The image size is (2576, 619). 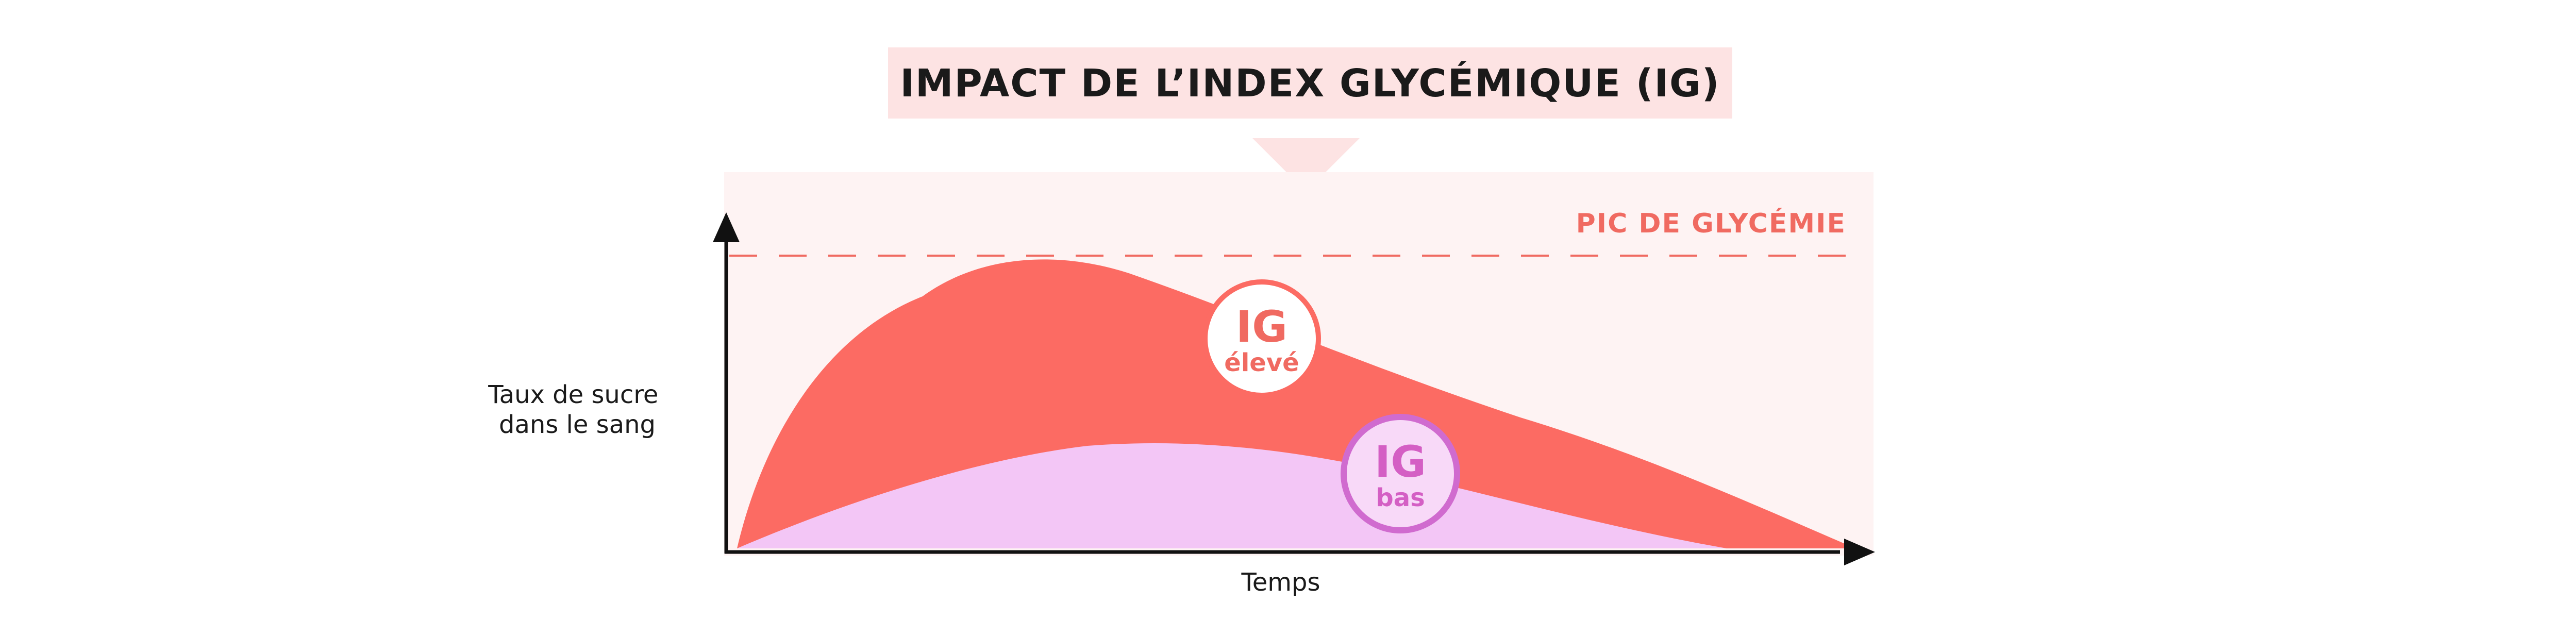 What do you see at coordinates (1711, 223) in the screenshot?
I see `peak-label: PIC DE GLYCÉMIE` at bounding box center [1711, 223].